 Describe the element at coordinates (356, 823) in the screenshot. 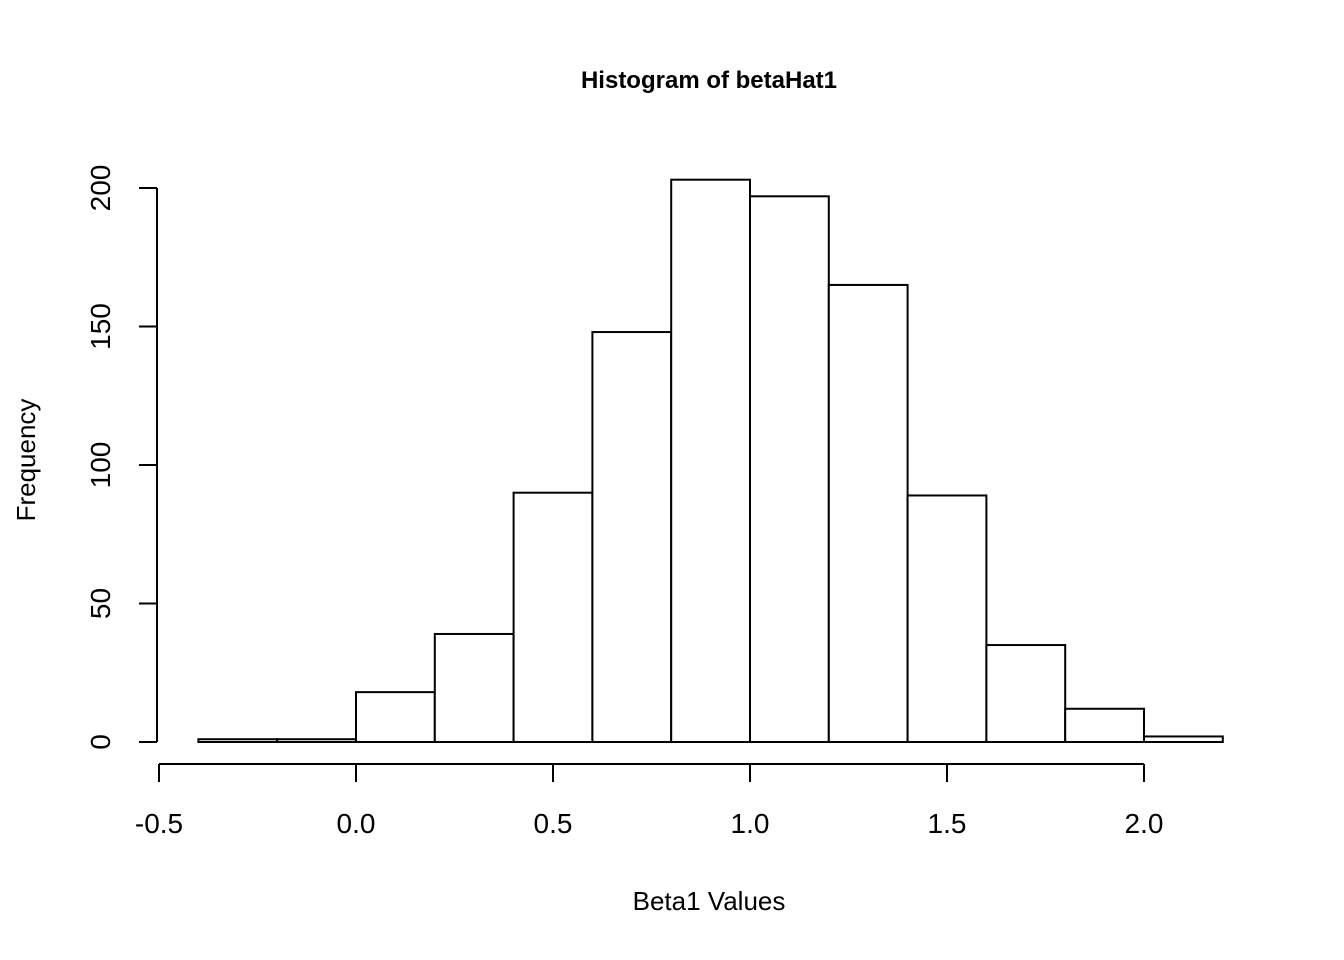

I see `x-tick-label: 0.0` at that location.